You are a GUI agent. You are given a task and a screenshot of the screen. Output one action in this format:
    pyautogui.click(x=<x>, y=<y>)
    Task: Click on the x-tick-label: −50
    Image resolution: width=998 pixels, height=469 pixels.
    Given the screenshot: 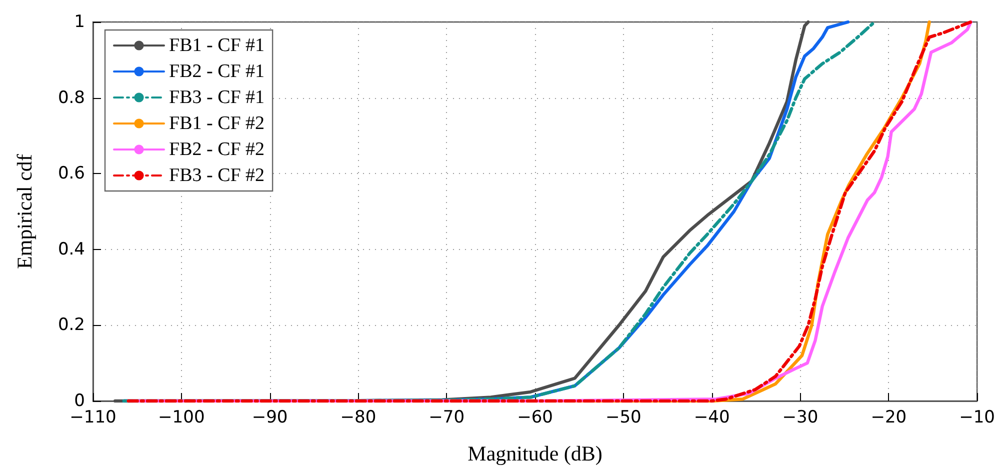 What is the action you would take?
    pyautogui.click(x=623, y=418)
    